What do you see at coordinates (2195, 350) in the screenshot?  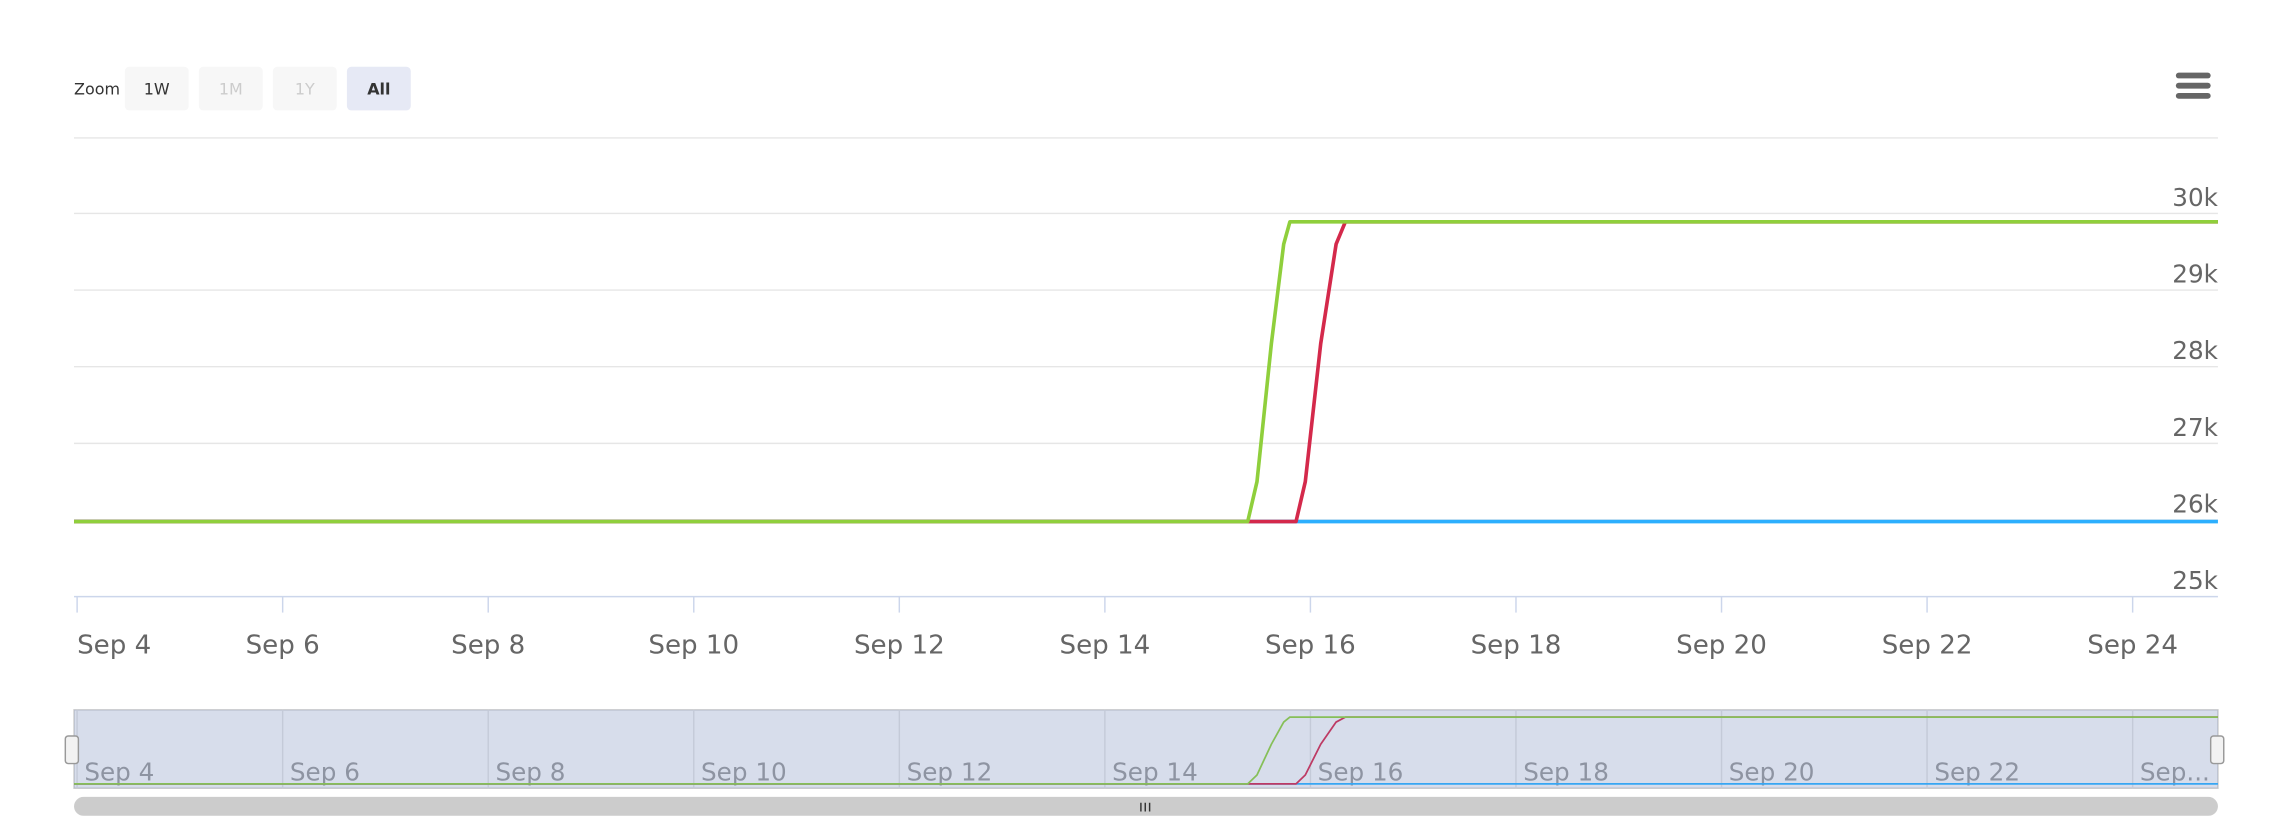 I see `y-tick-label: 28k` at bounding box center [2195, 350].